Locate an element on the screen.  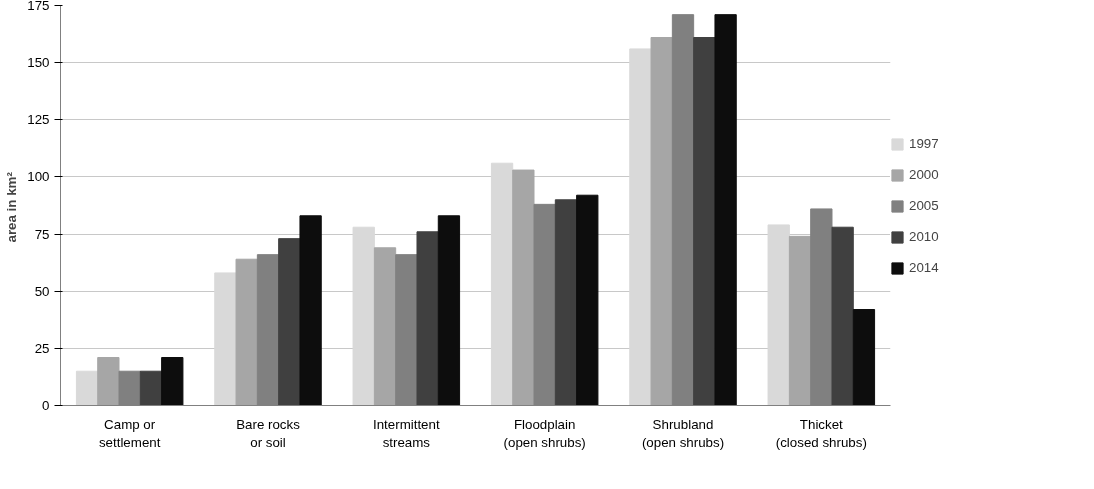
legend-label: 2010 is located at coordinates (924, 236).